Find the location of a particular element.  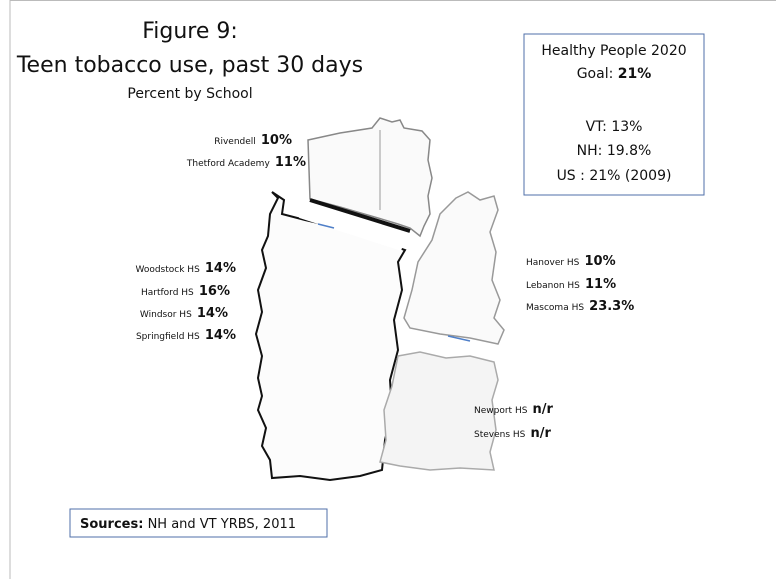

hanover-region is located at coordinates (454, 268).